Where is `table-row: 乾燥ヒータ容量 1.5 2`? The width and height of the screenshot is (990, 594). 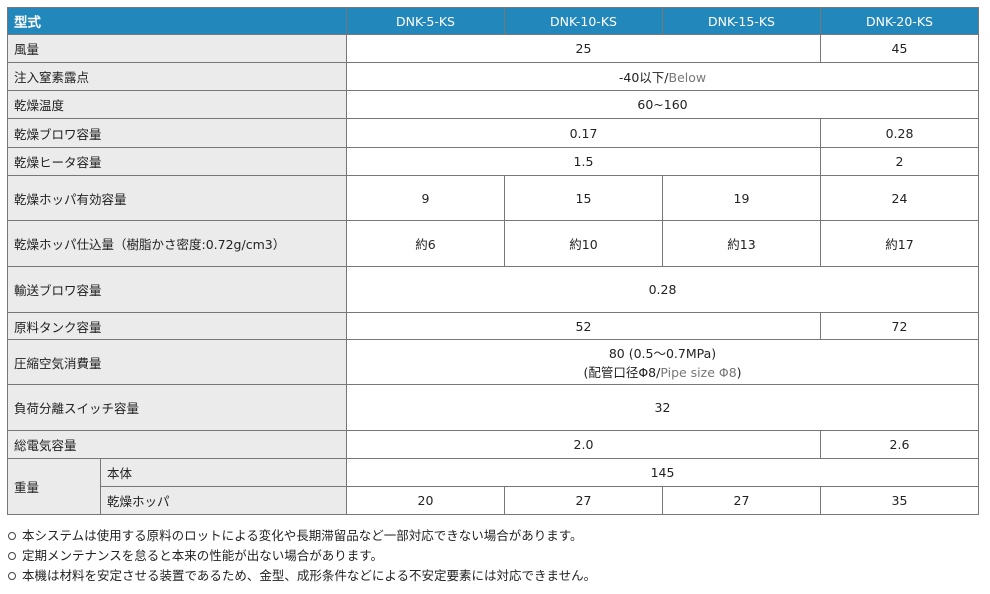 table-row: 乾燥ヒータ容量 1.5 2 is located at coordinates (493, 161).